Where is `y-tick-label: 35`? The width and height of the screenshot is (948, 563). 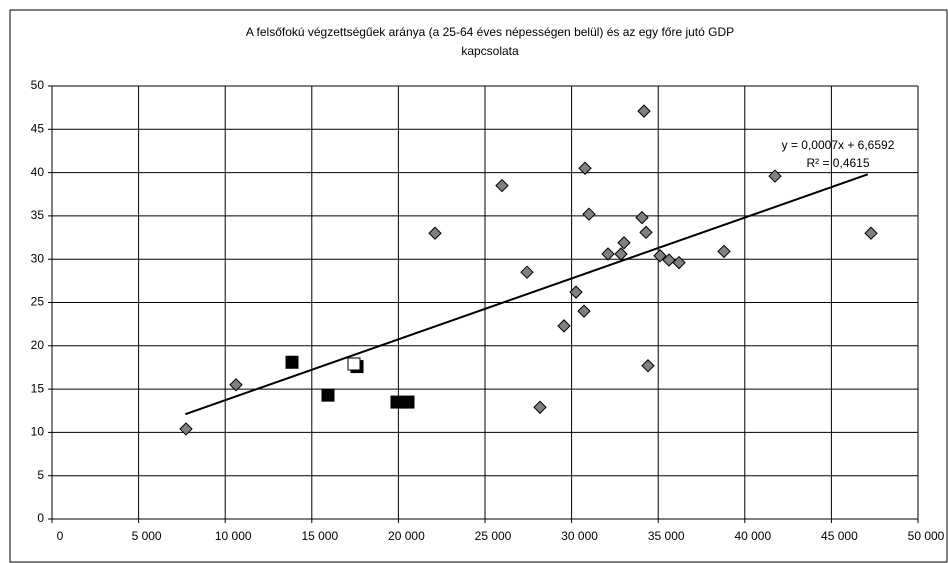
y-tick-label: 35 is located at coordinates (38, 215).